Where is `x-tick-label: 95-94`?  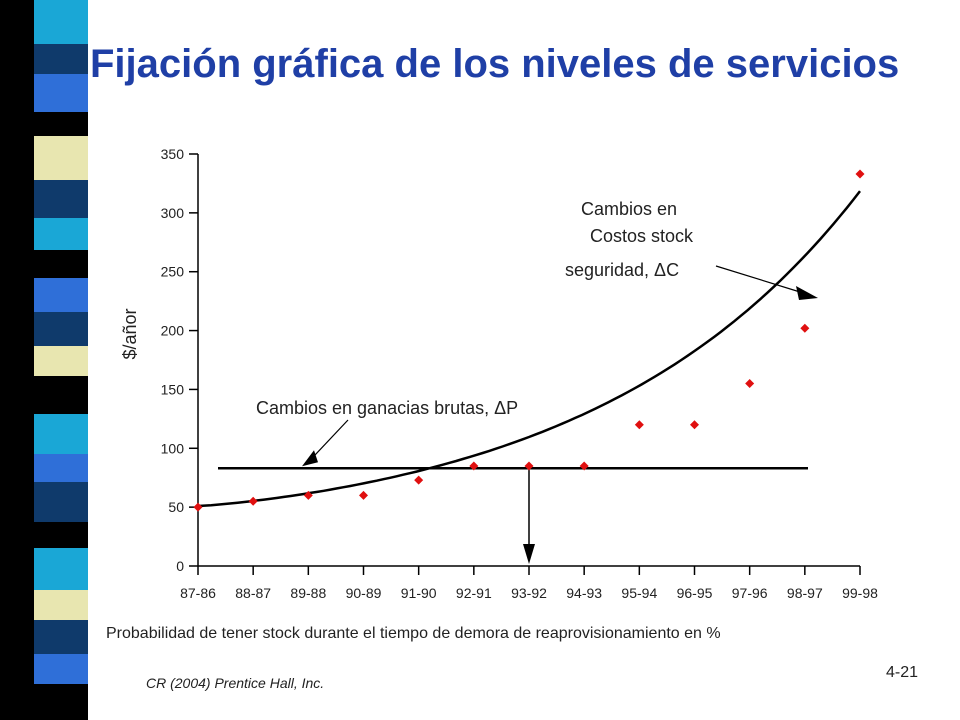
x-tick-label: 95-94 is located at coordinates (639, 593).